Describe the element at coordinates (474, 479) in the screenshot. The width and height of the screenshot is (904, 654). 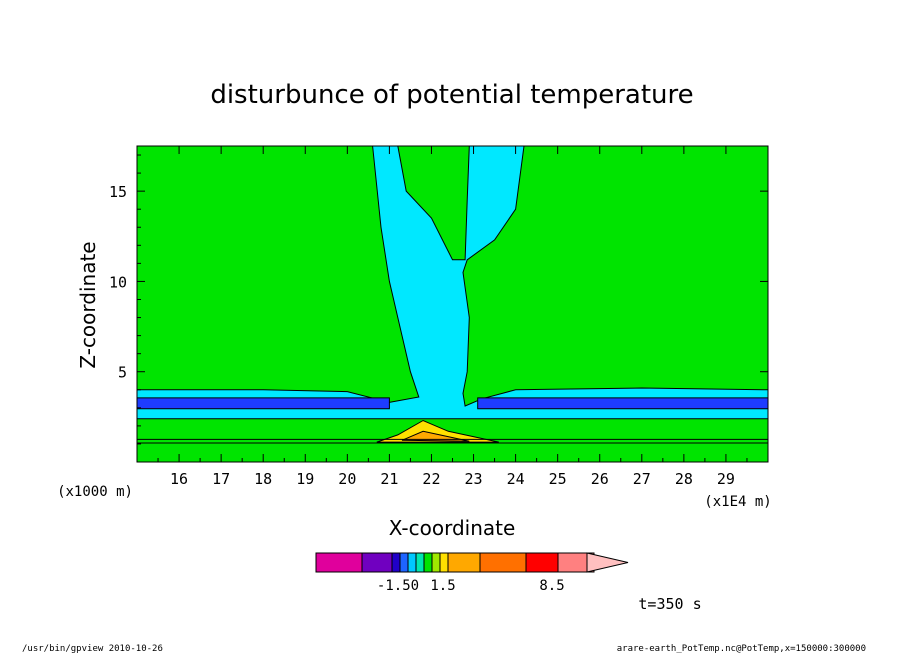
I see `x-tick-label: 23` at that location.